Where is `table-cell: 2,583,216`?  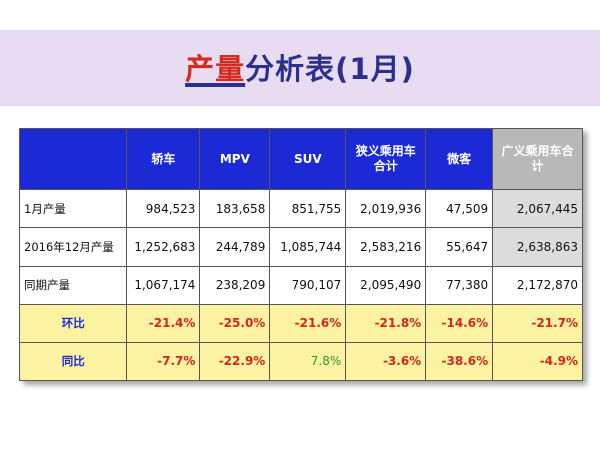
table-cell: 2,583,216 is located at coordinates (386, 247).